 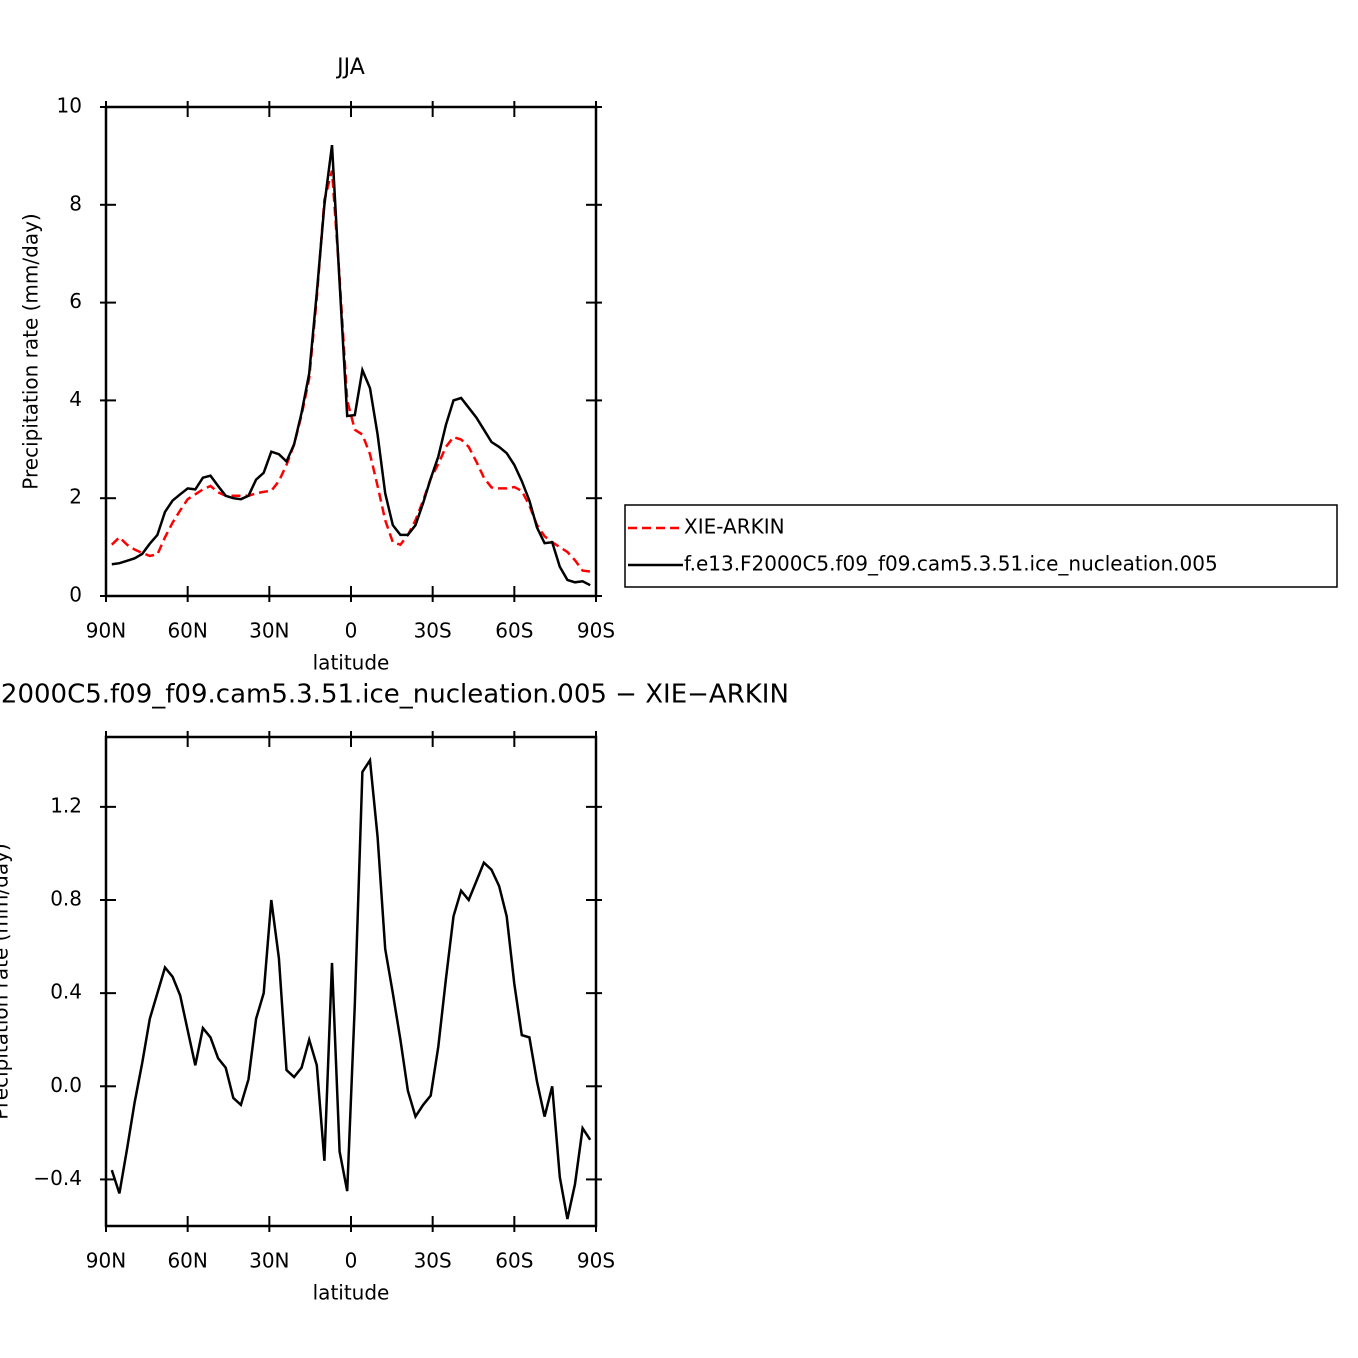 What do you see at coordinates (57, 1178) in the screenshot?
I see `y-tick-label: −0.4` at bounding box center [57, 1178].